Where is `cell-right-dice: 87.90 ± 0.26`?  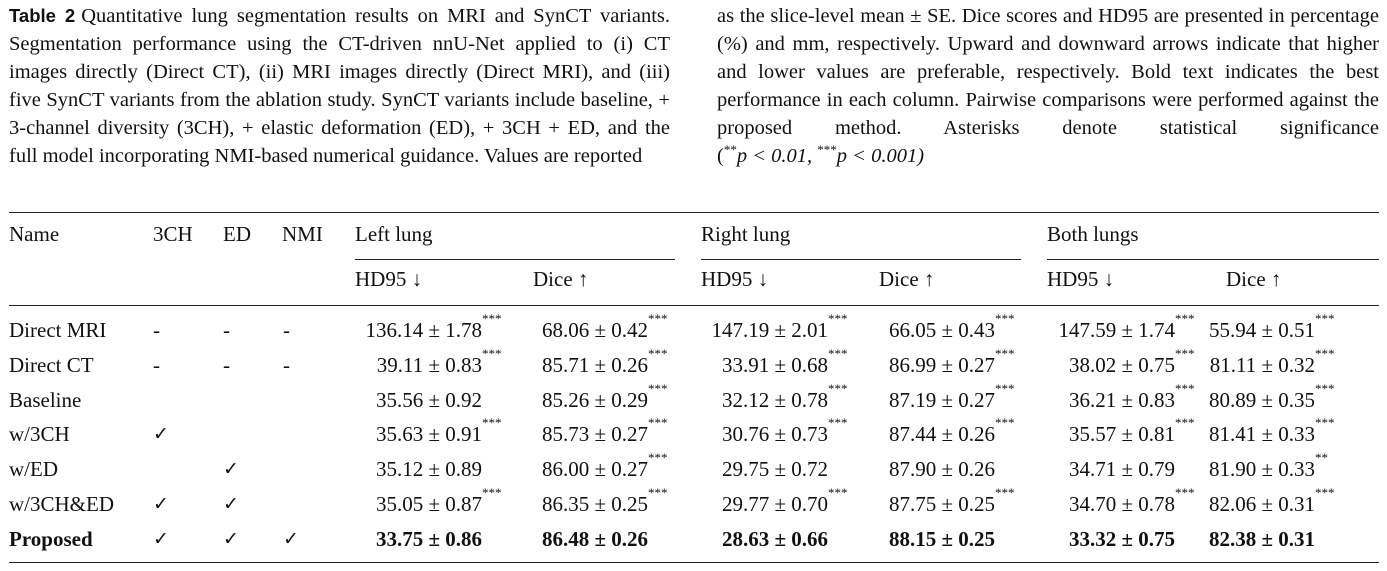
cell-right-dice: 87.90 ± 0.26 is located at coordinates (942, 469).